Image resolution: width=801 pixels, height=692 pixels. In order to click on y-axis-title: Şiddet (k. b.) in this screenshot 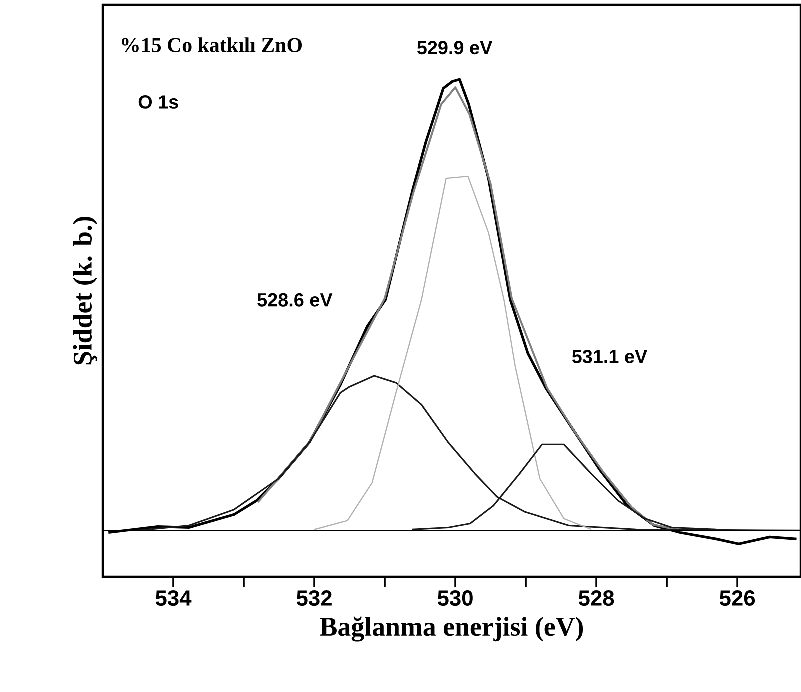, I will do `click(85, 291)`.